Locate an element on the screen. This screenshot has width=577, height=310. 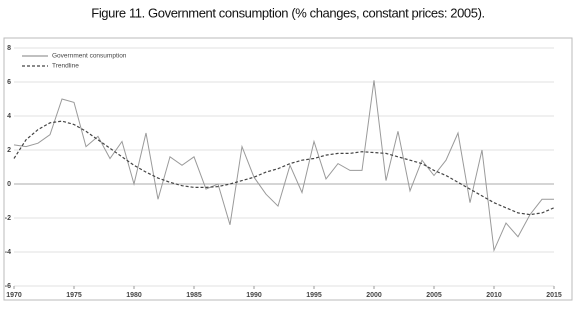
x-tick-label: 1995 is located at coordinates (314, 295).